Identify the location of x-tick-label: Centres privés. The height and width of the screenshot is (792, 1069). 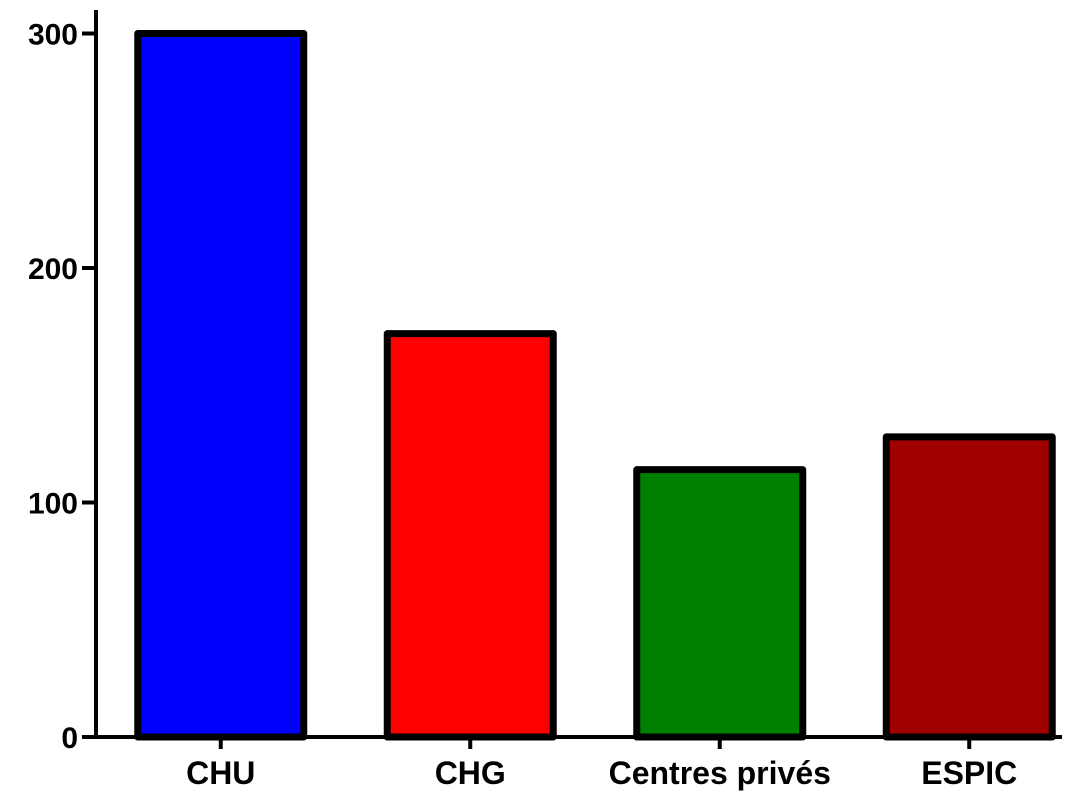
(720, 773).